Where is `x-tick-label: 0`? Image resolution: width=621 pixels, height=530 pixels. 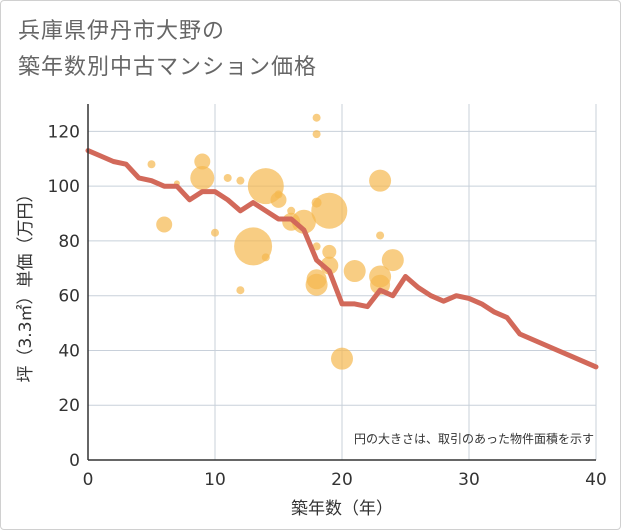 x-tick-label: 0 is located at coordinates (88, 480).